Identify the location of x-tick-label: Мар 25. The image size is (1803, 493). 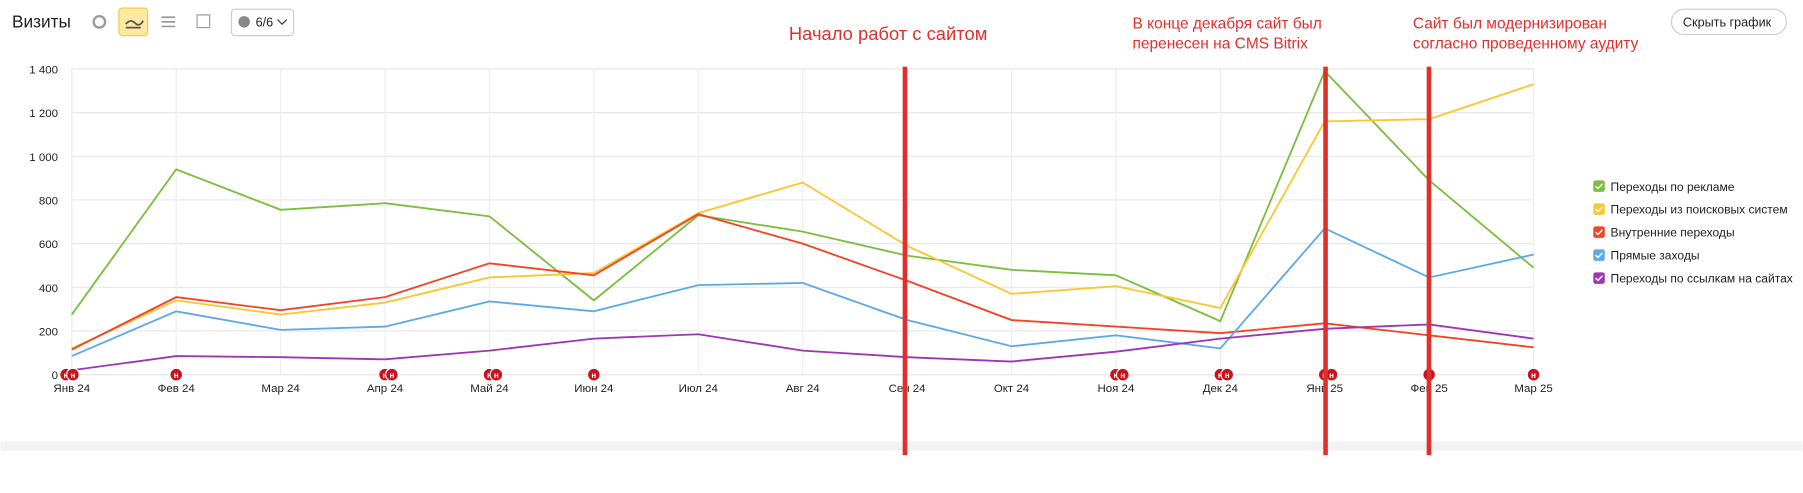
(1533, 389).